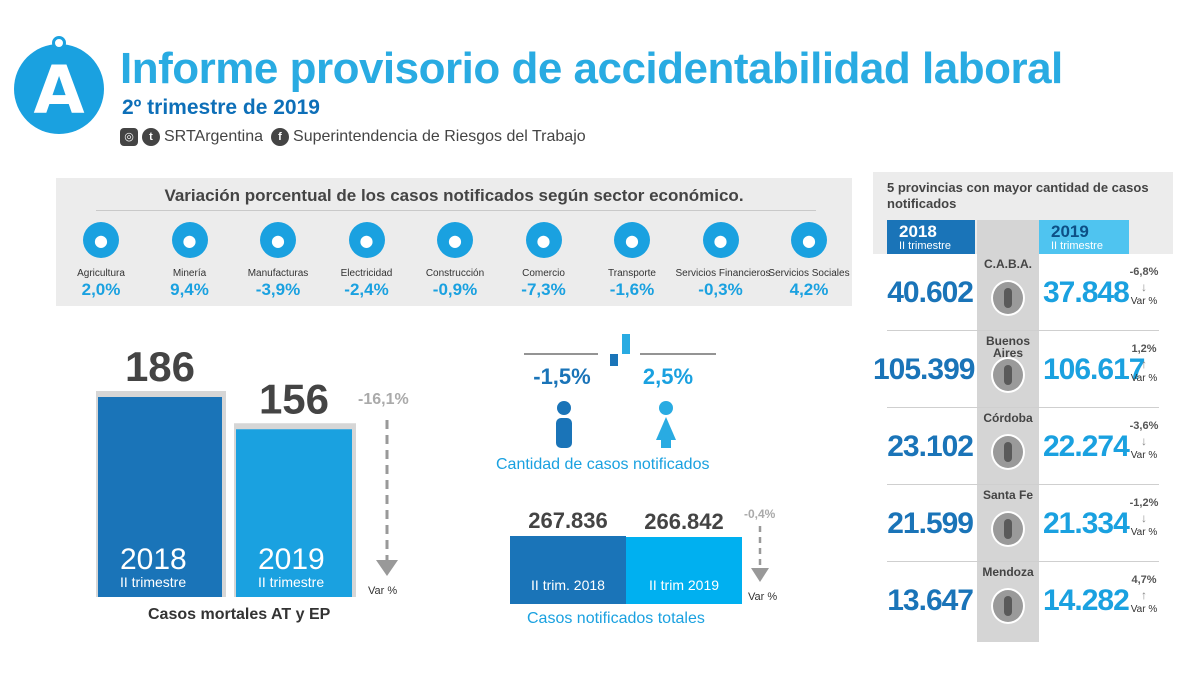 This screenshot has height=700, width=1200. I want to click on sector-title-divider, so click(456, 210).